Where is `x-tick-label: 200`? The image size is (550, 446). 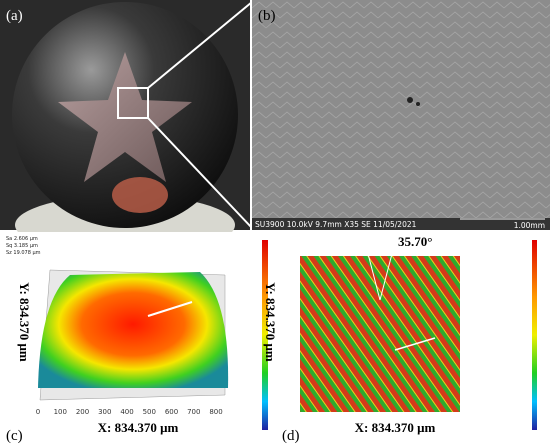
x-tick-label: 200 is located at coordinates (82, 412).